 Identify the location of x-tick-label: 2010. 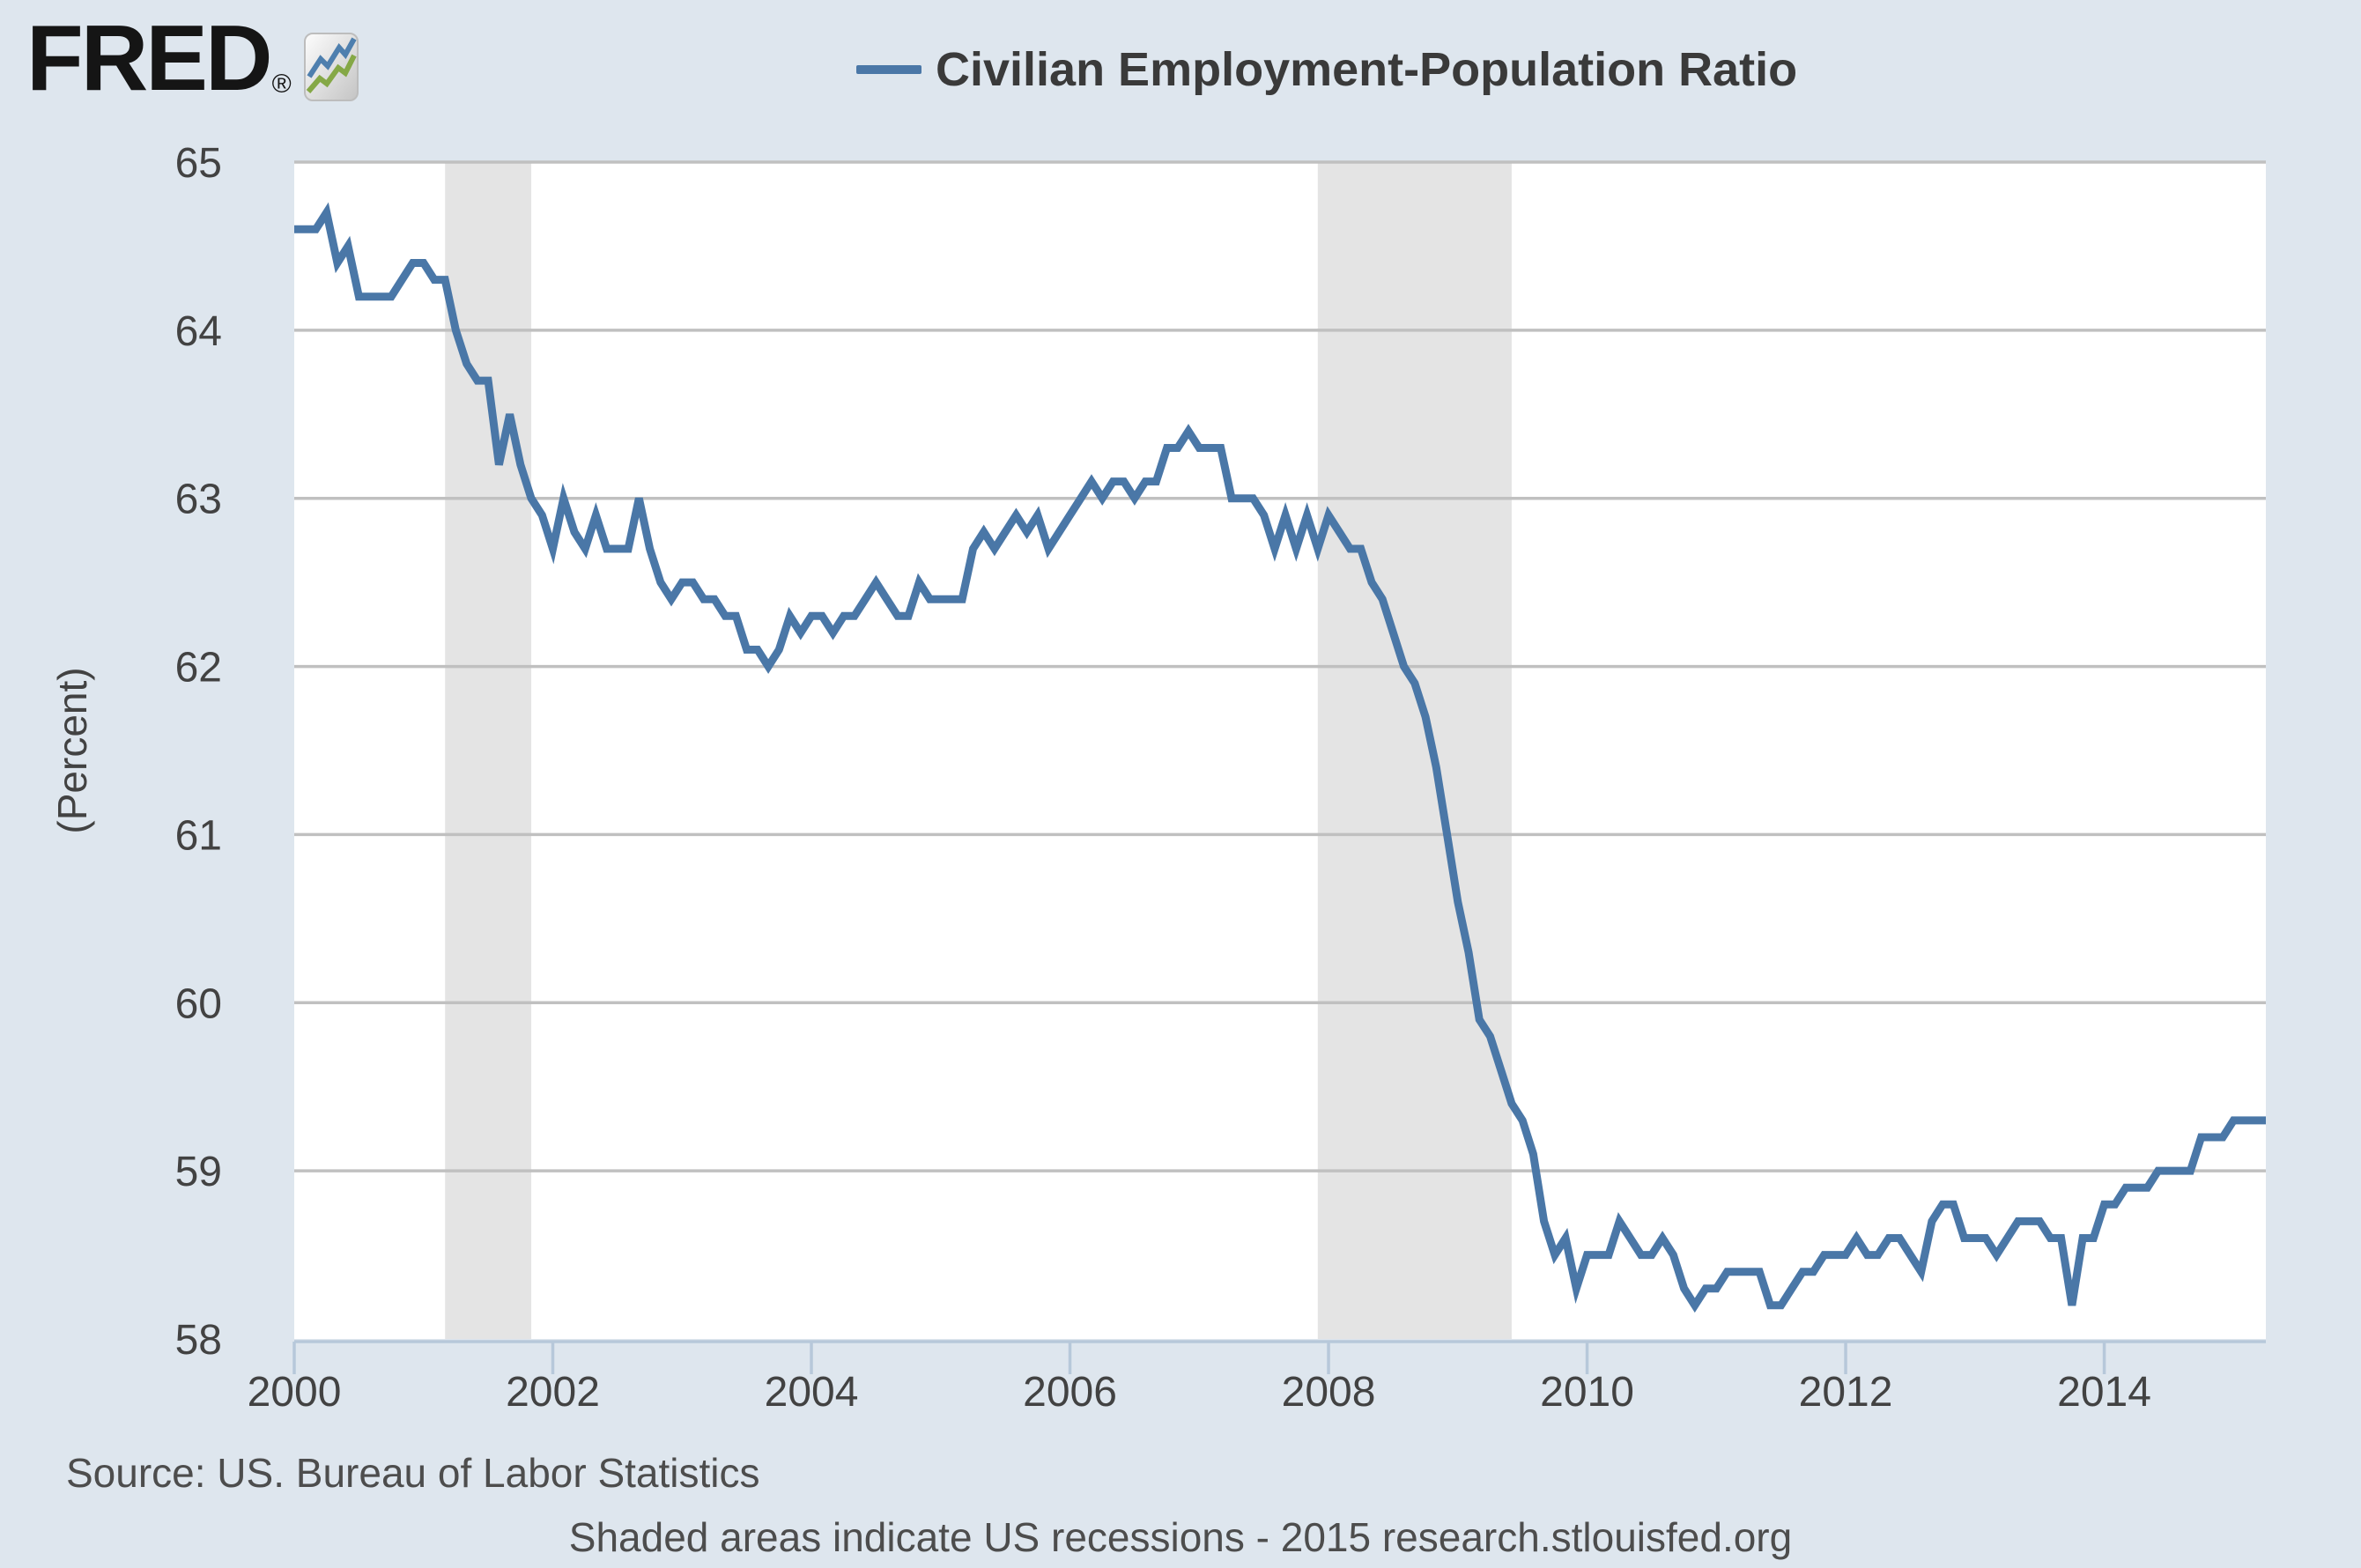
(1587, 1392).